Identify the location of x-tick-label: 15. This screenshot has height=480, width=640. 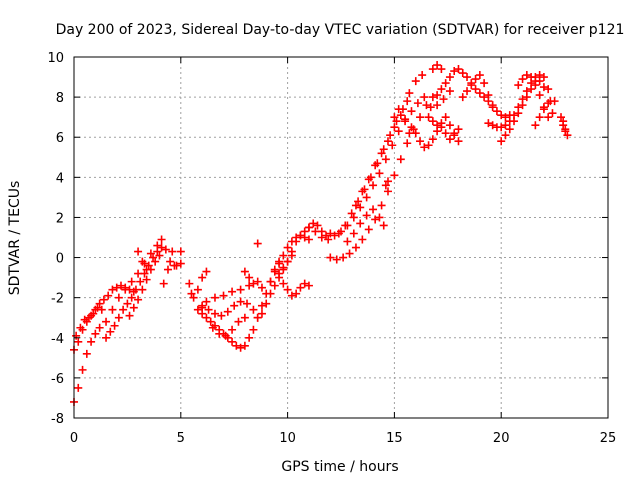
(394, 438).